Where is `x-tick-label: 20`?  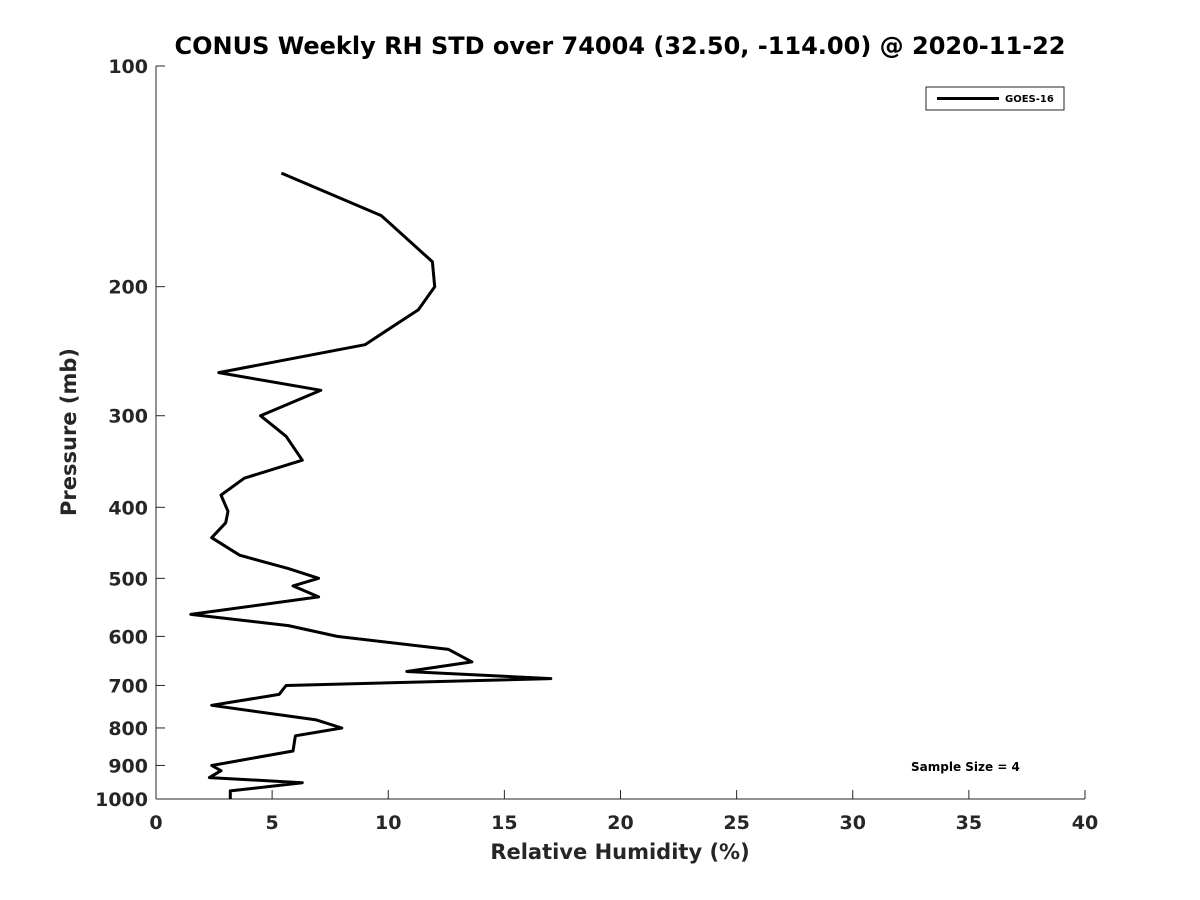
x-tick-label: 20 is located at coordinates (620, 823).